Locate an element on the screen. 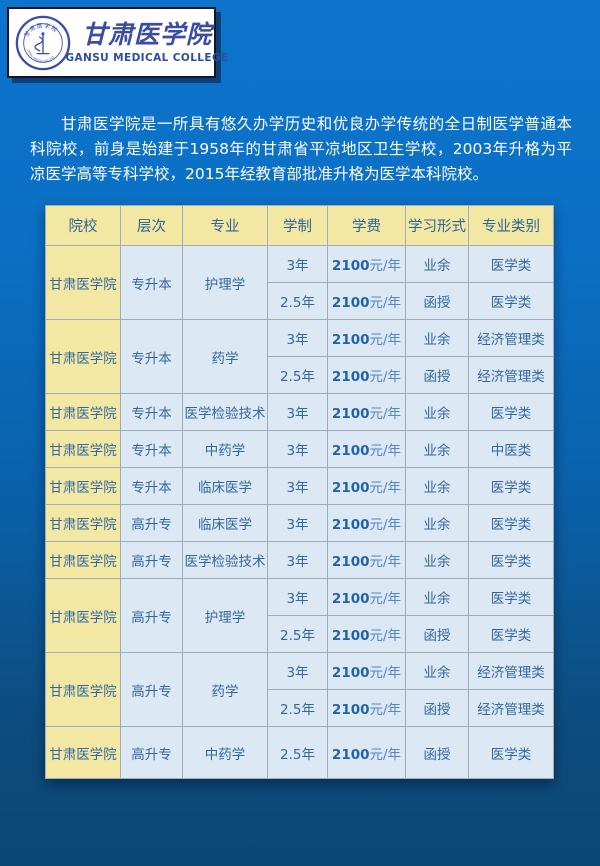 The image size is (600, 866). table-row: 甘肃医学院 高升专 药学 3年 2100元/年 业余 经济管理类 is located at coordinates (299, 689).